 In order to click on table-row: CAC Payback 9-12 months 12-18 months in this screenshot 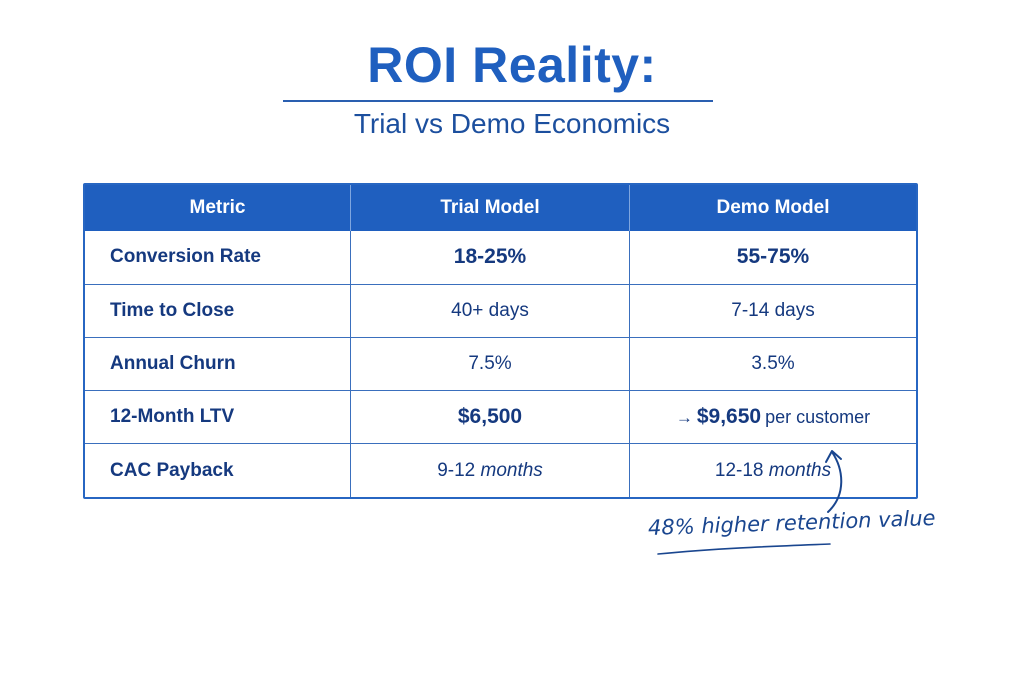, I will do `click(500, 470)`.